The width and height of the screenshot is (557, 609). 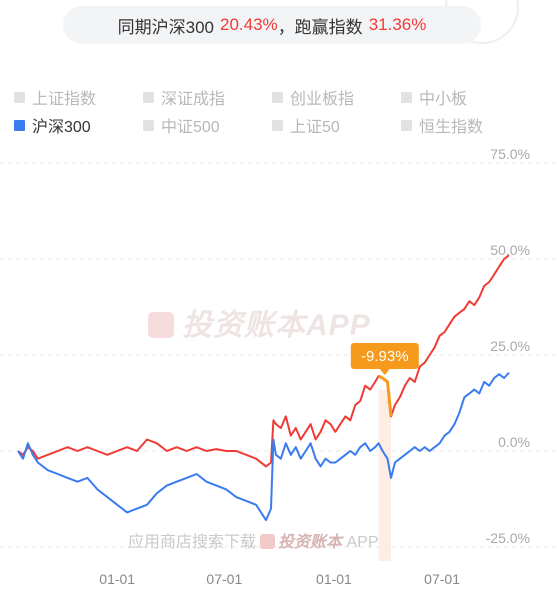 I want to click on legend-item-hangseng: 恒生指数, so click(x=465, y=125).